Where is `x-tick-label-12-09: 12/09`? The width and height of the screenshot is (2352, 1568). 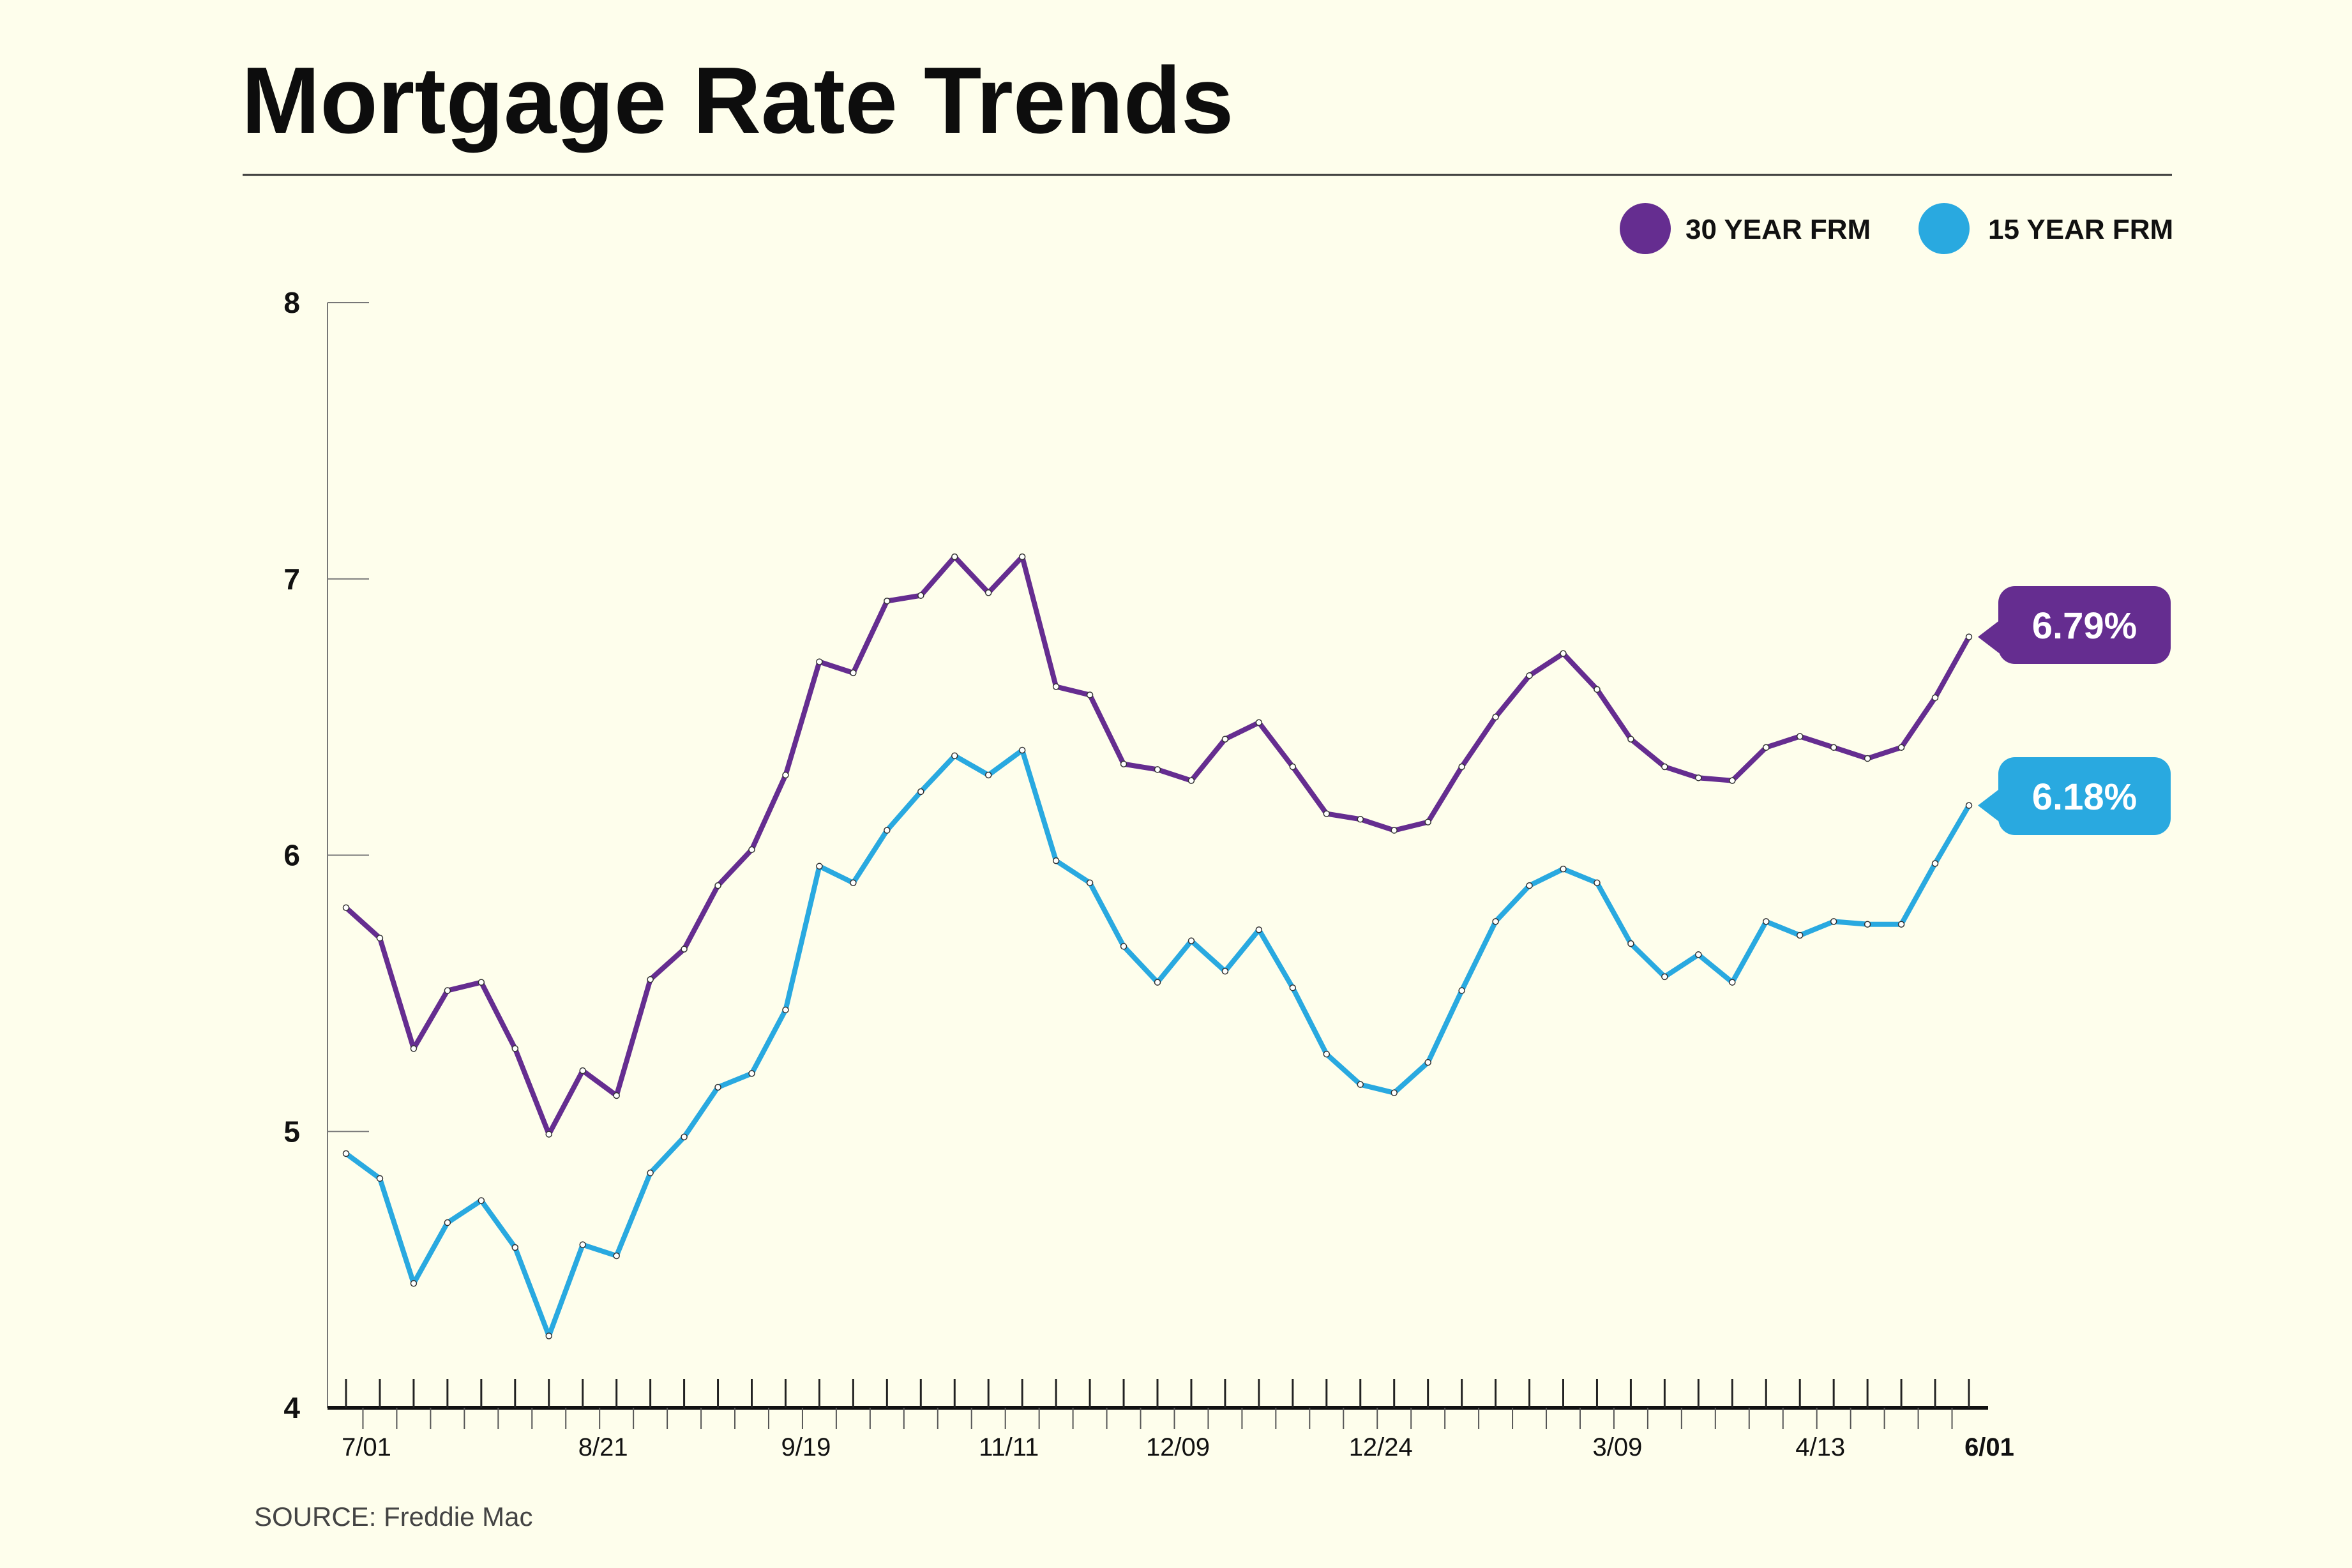 x-tick-label-12-09: 12/09 is located at coordinates (1178, 1447).